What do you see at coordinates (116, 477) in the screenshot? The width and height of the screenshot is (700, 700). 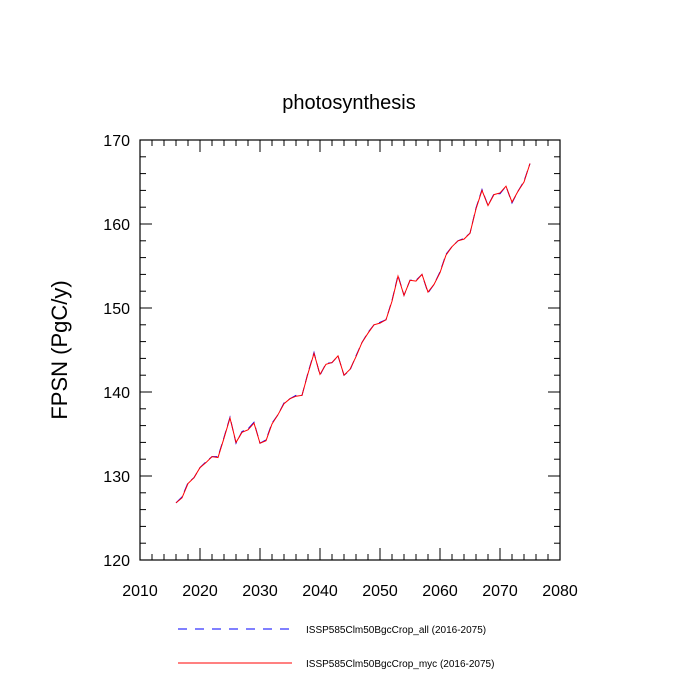 I see `y-tick-label: 130` at bounding box center [116, 477].